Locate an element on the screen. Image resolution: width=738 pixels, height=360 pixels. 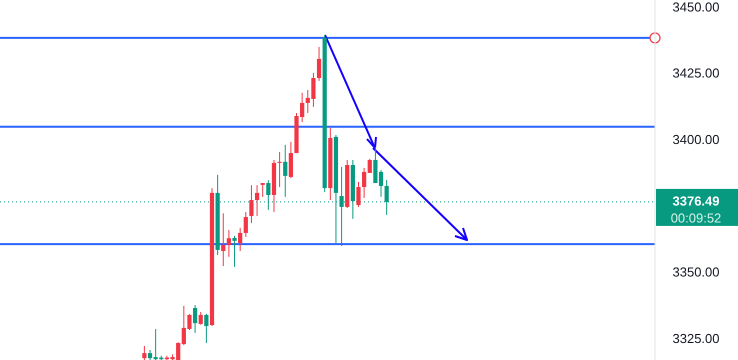
y-tick-label: 3425.00 is located at coordinates (696, 73).